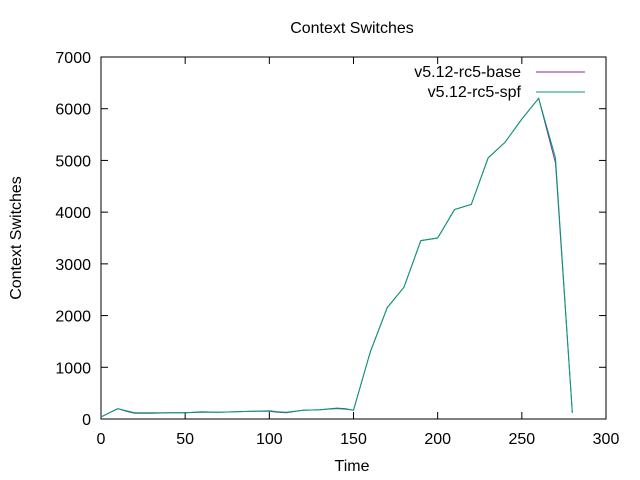 The height and width of the screenshot is (480, 640). I want to click on legend: v5.12-rc5-base v5.12-rc5-spf, so click(499, 82).